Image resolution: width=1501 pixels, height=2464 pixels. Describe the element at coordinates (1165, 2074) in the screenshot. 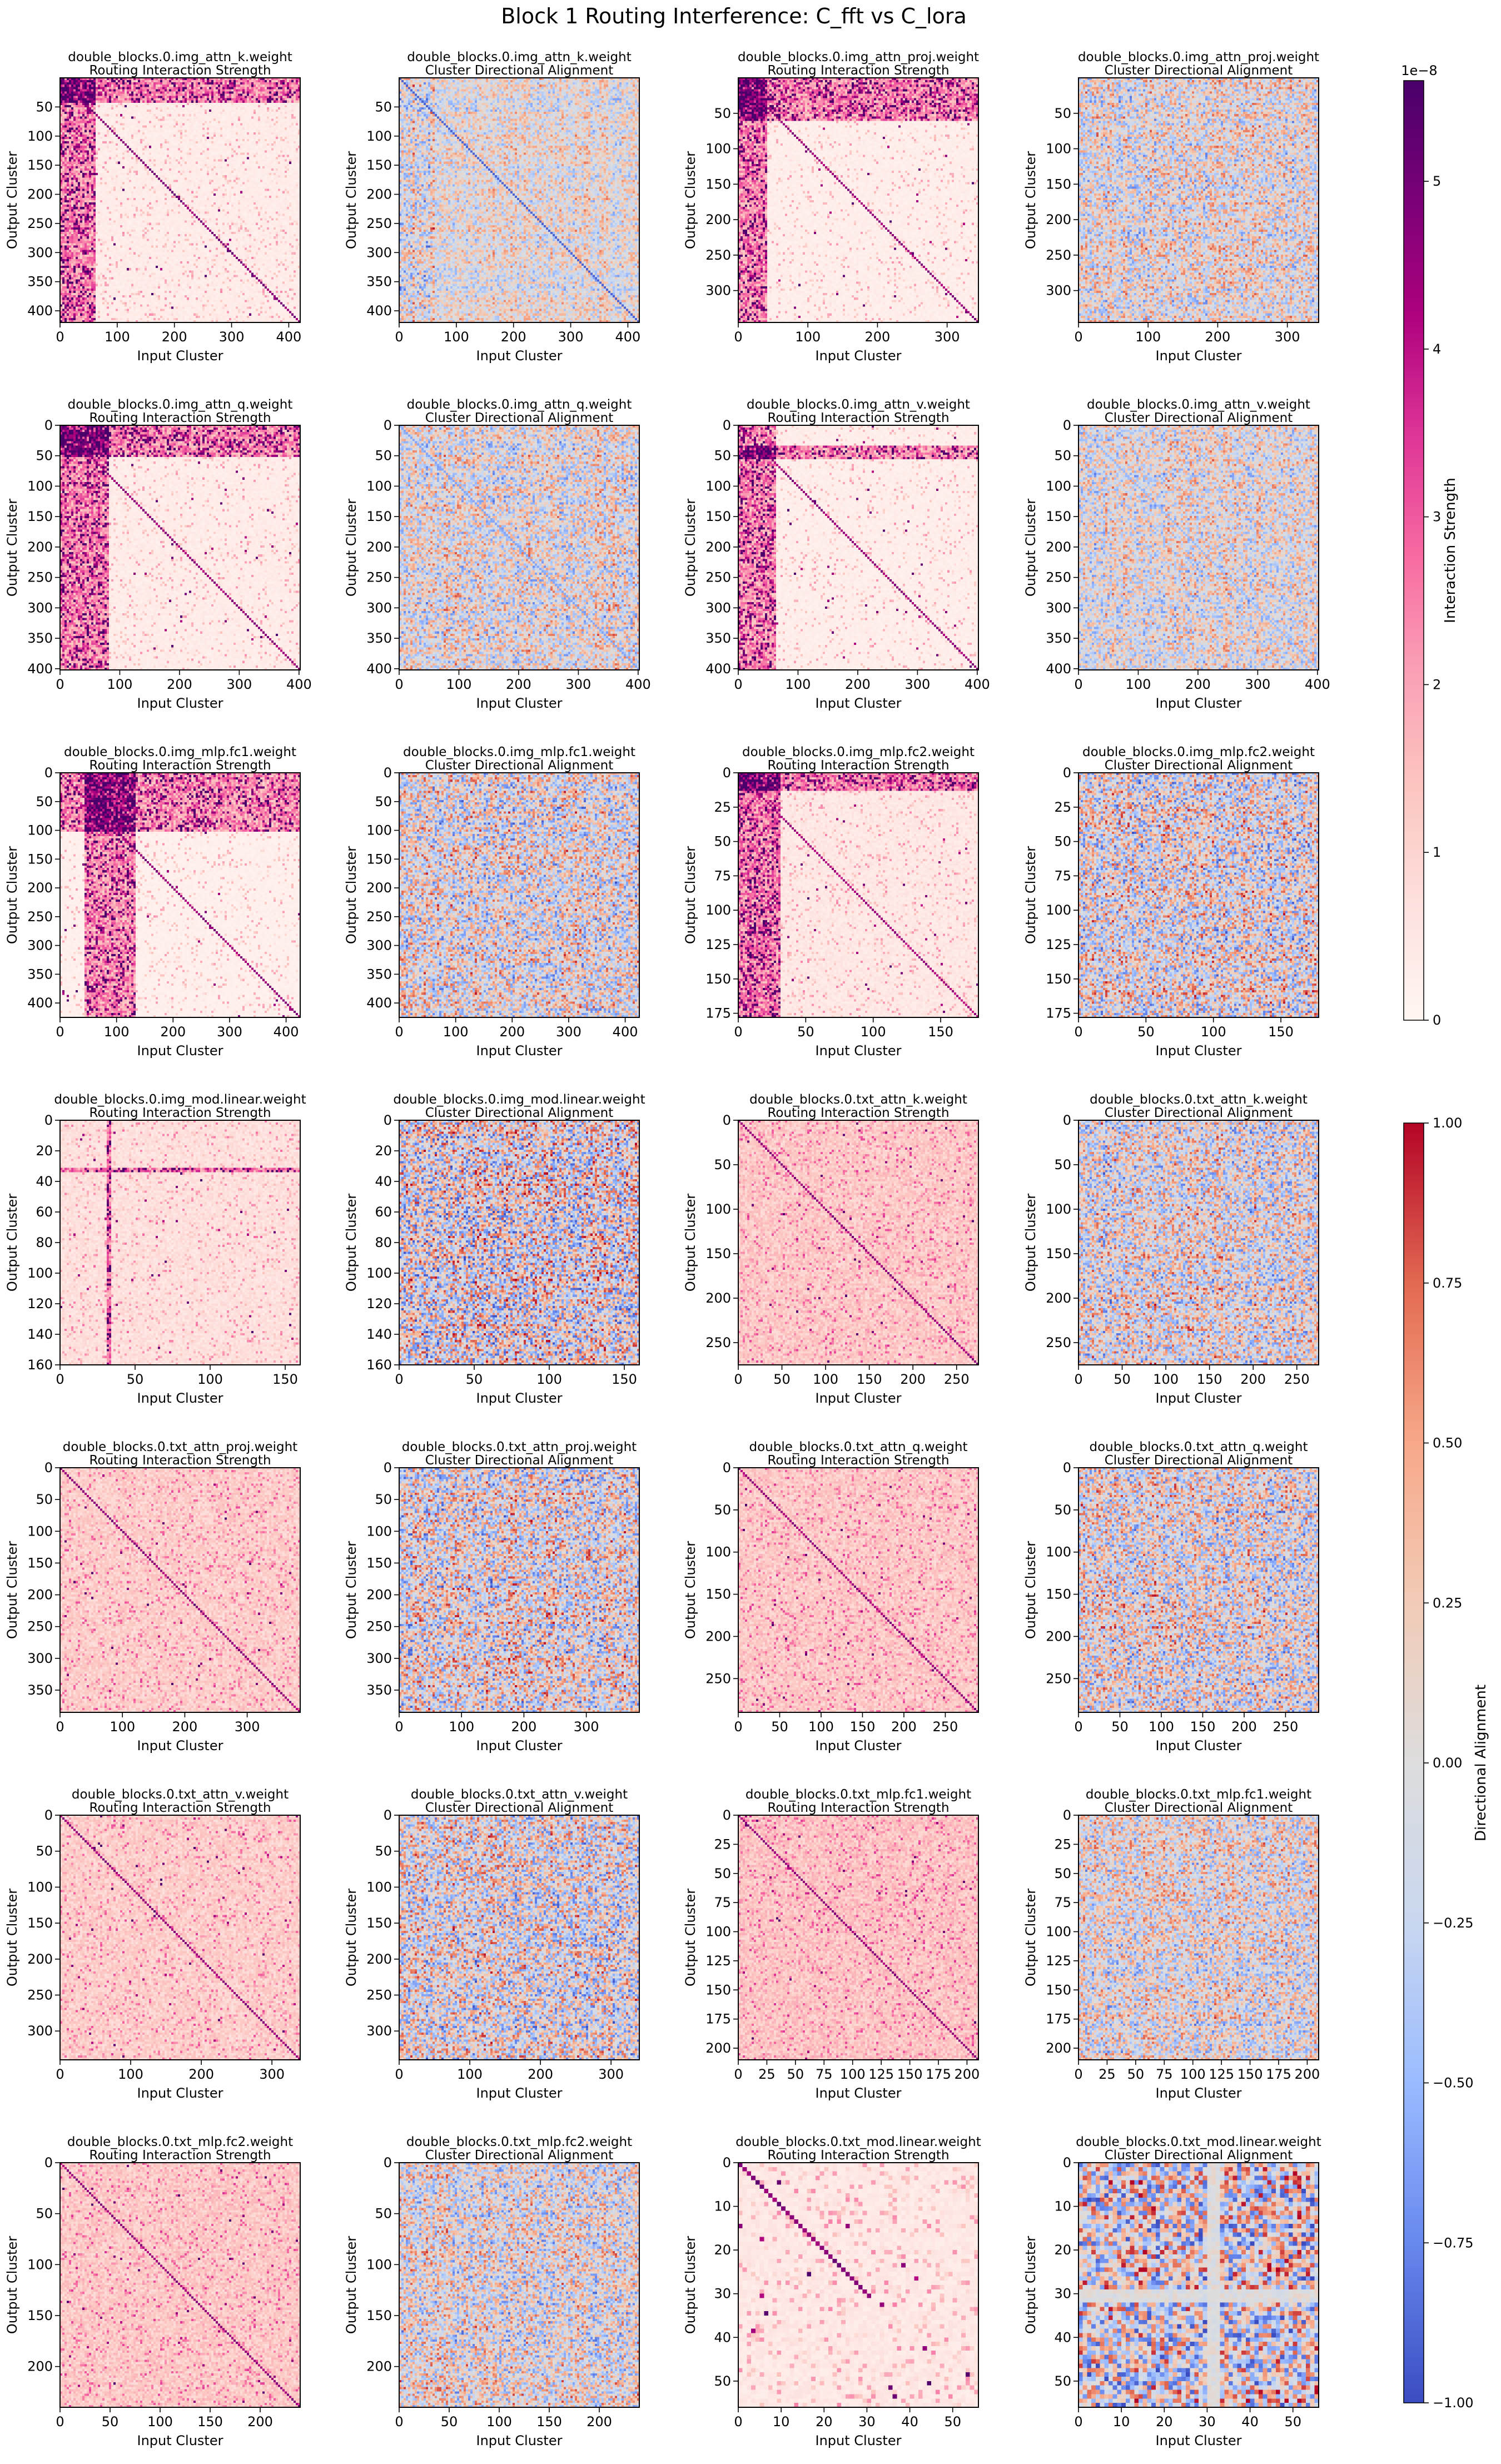

I see `x-tick-label: 75` at that location.